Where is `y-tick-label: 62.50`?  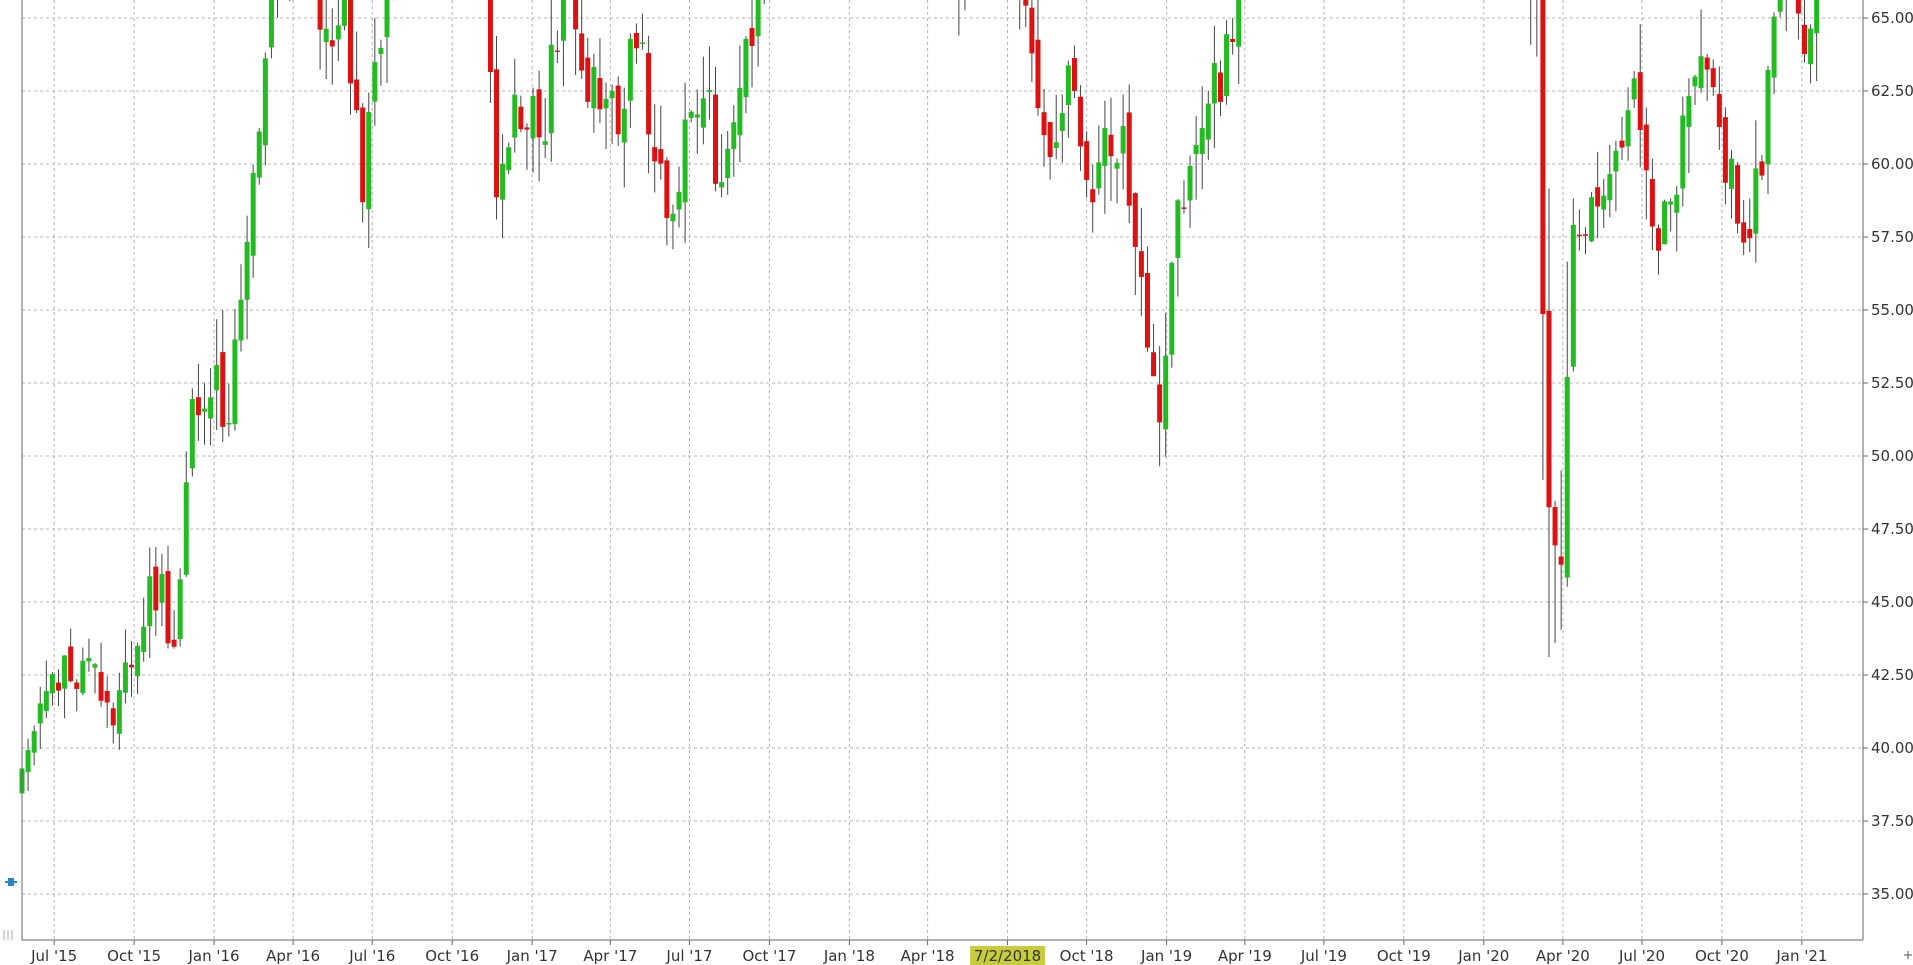 y-tick-label: 62.50 is located at coordinates (1892, 91).